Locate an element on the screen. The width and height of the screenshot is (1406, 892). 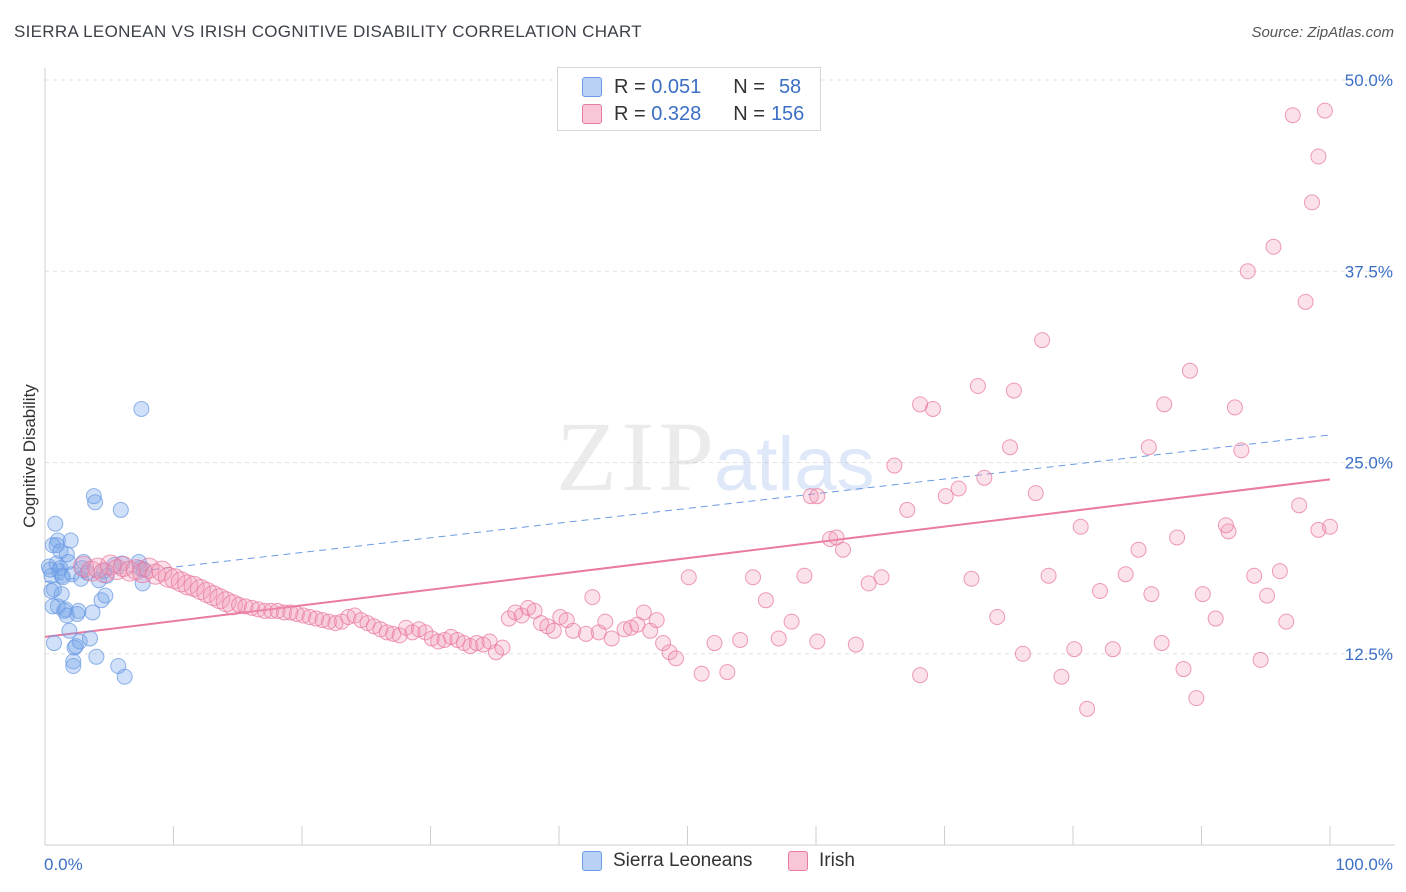
series-legend: Sierra Leoneans Irish is located at coordinates (703, 864).